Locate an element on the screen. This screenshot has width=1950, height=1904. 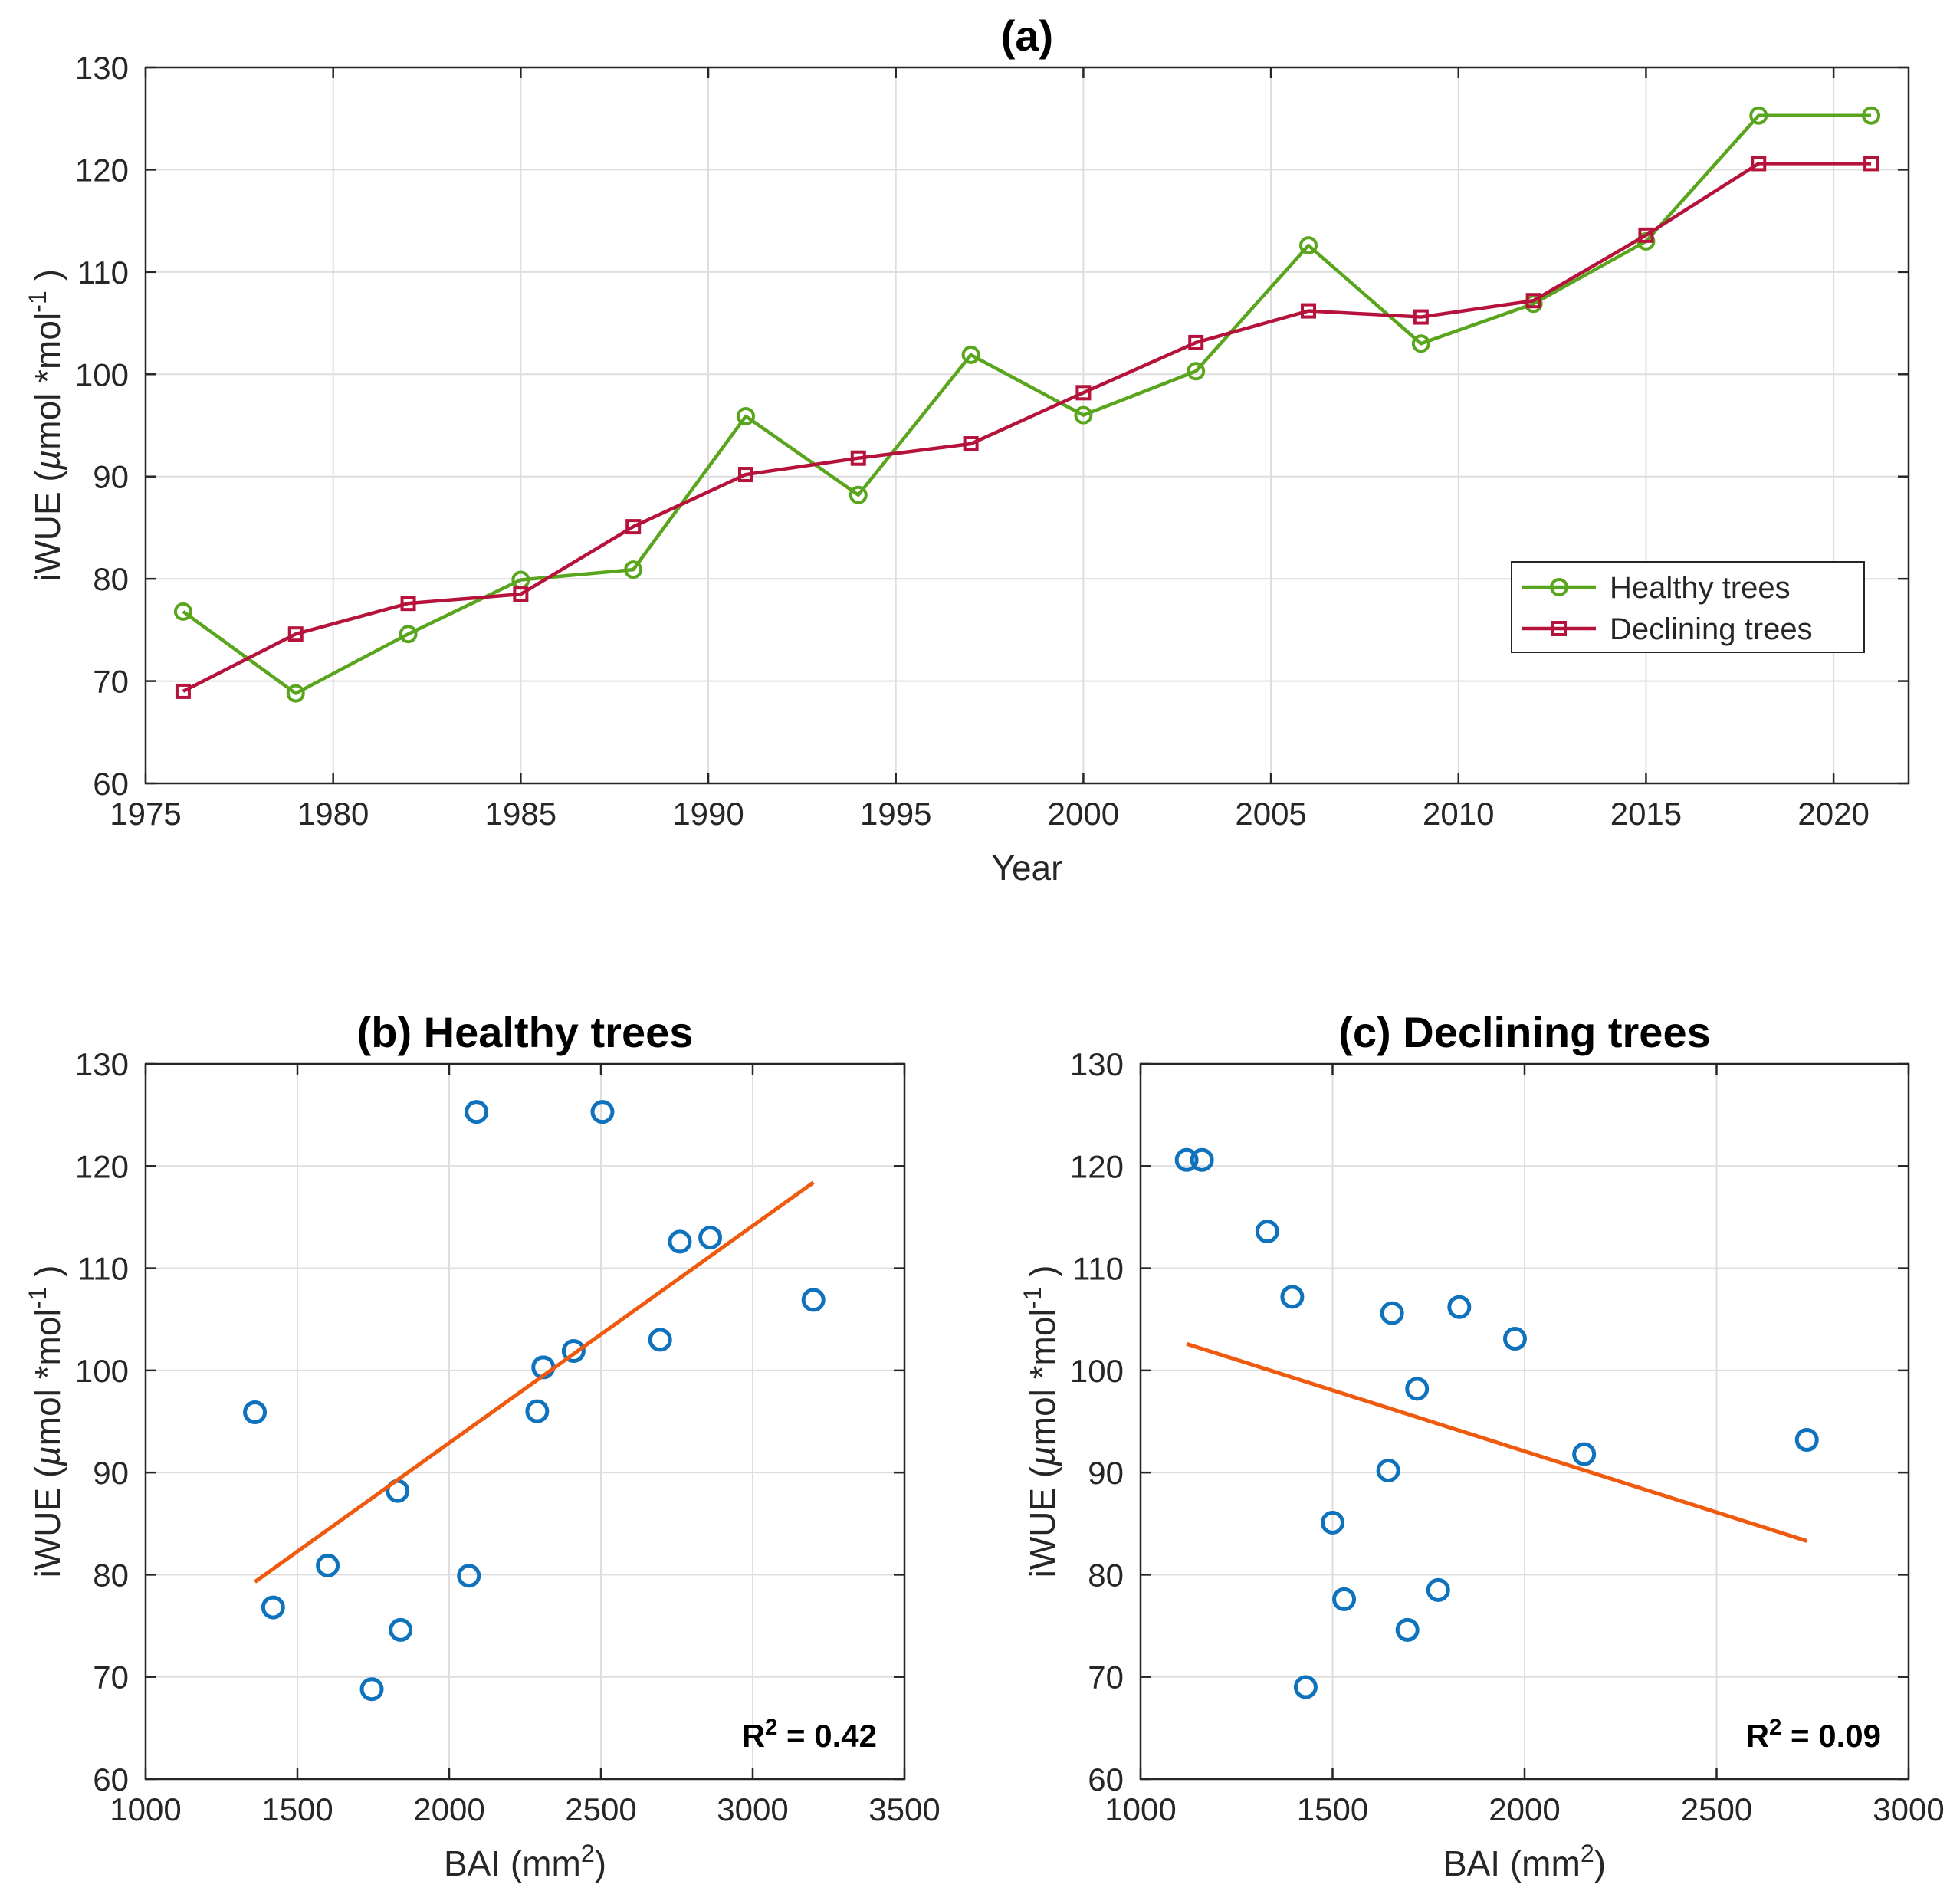
panel-a-xtick-label-2015: 2015 is located at coordinates (1646, 814).